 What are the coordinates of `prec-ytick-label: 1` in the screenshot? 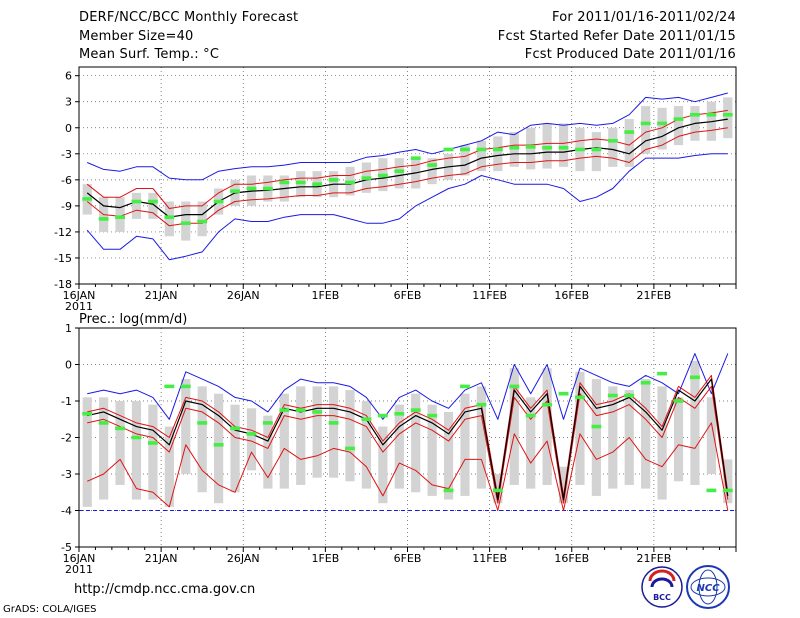 It's located at (68, 328).